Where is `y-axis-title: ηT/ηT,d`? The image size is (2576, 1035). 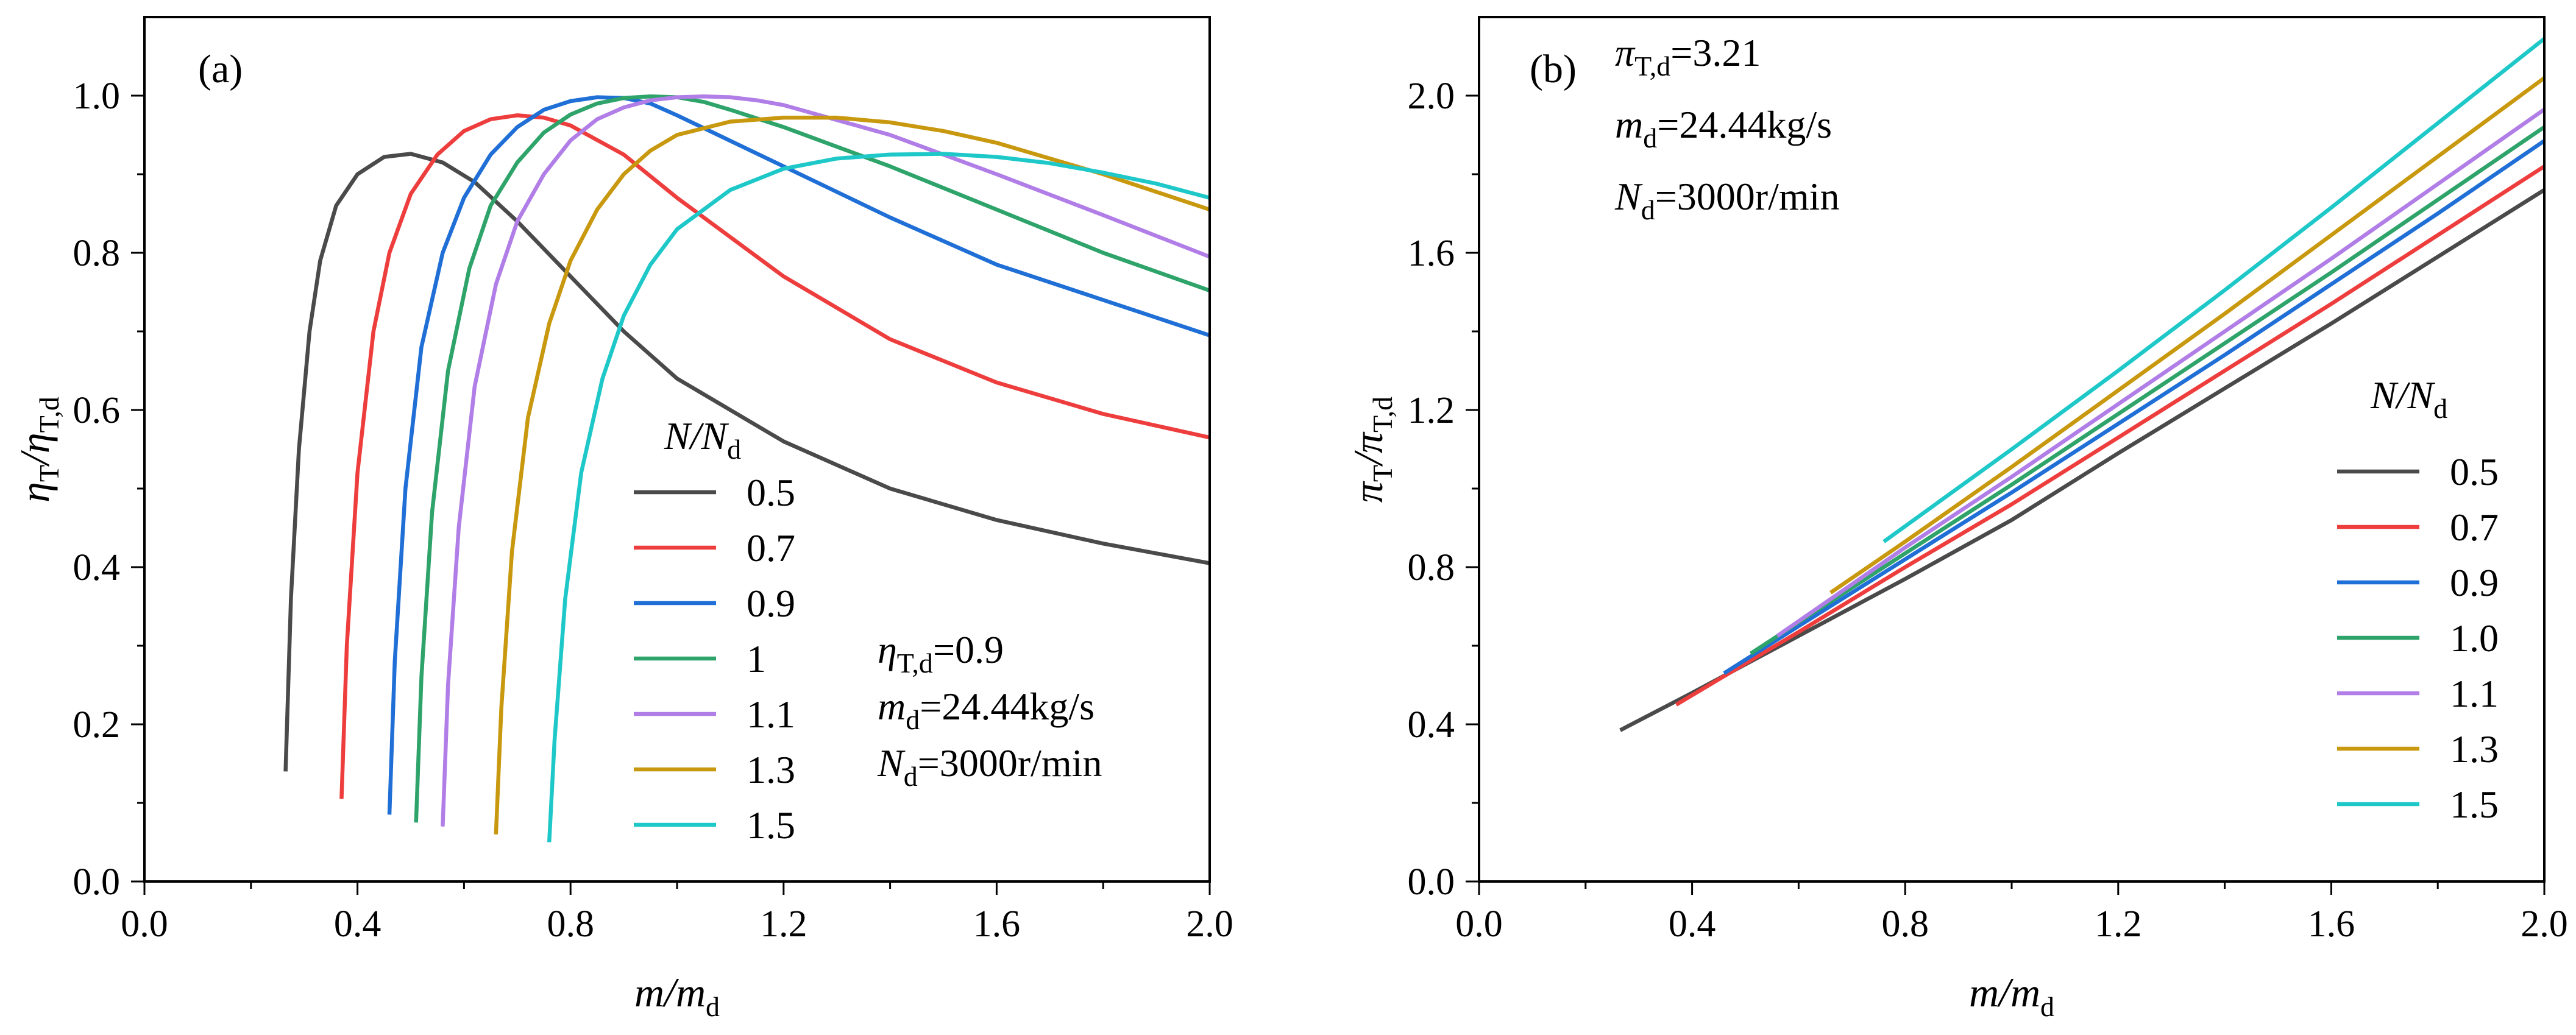 y-axis-title: ηT/ηT,d is located at coordinates (38, 450).